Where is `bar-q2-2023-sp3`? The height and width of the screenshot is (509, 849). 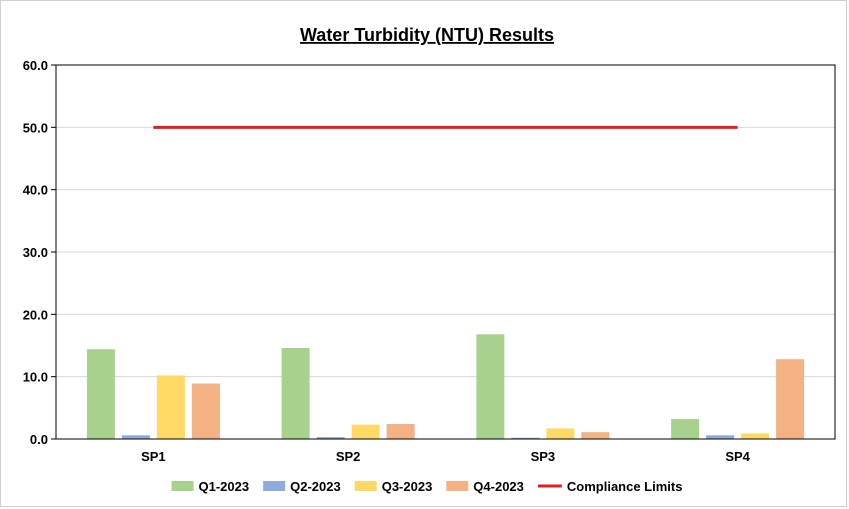
bar-q2-2023-sp3 is located at coordinates (525, 438).